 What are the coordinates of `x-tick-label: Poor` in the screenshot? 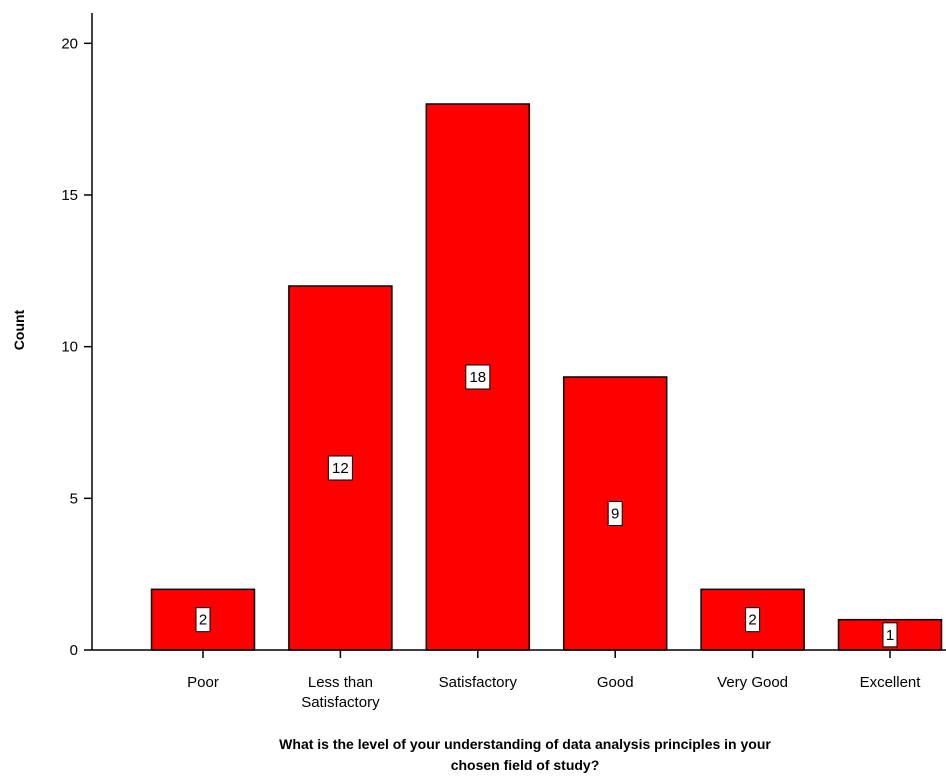 It's located at (203, 682).